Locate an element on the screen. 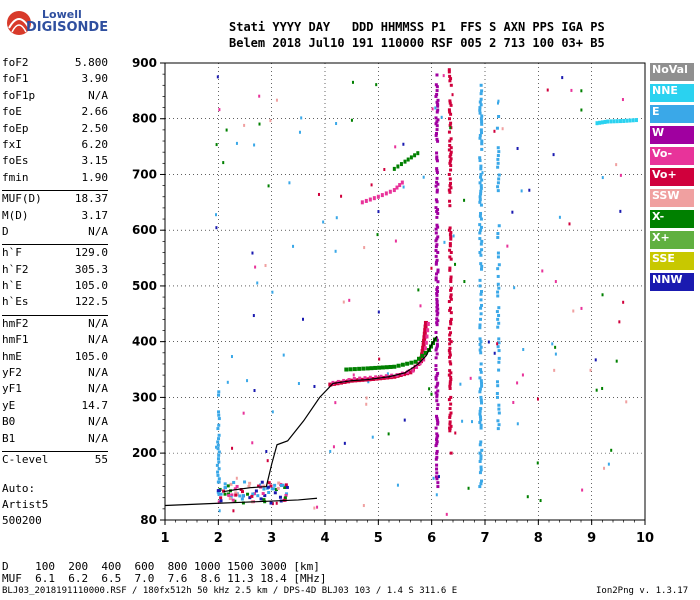 The height and width of the screenshot is (600, 700). param-value: 1.90 is located at coordinates (95, 177).